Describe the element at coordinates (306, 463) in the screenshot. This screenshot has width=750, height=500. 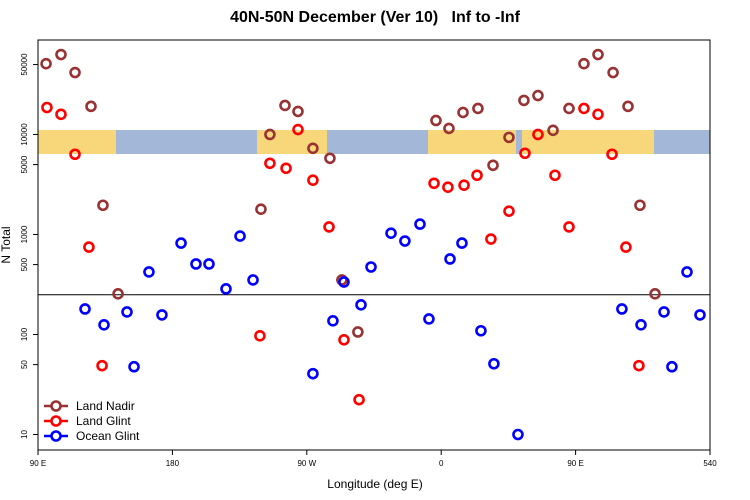
I see `x-tick-label: 90 W` at that location.